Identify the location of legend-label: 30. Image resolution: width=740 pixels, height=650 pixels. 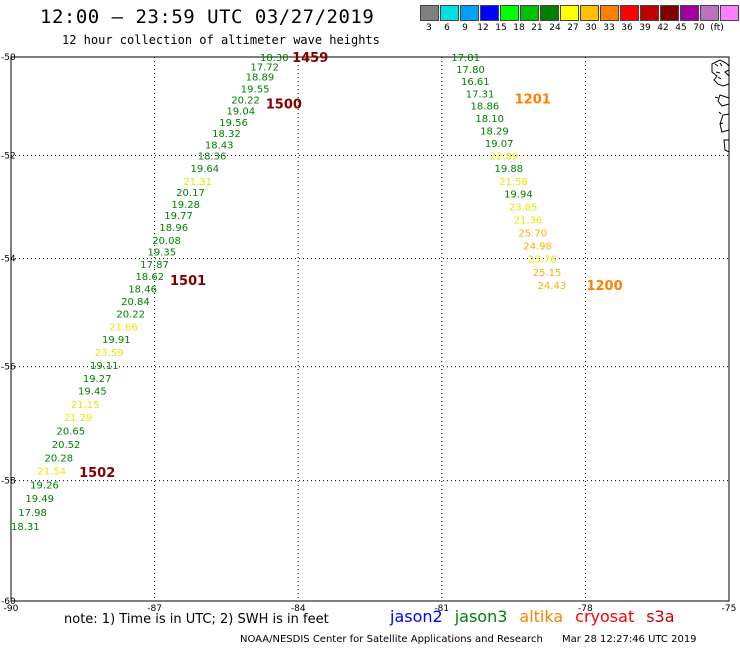
(591, 28).